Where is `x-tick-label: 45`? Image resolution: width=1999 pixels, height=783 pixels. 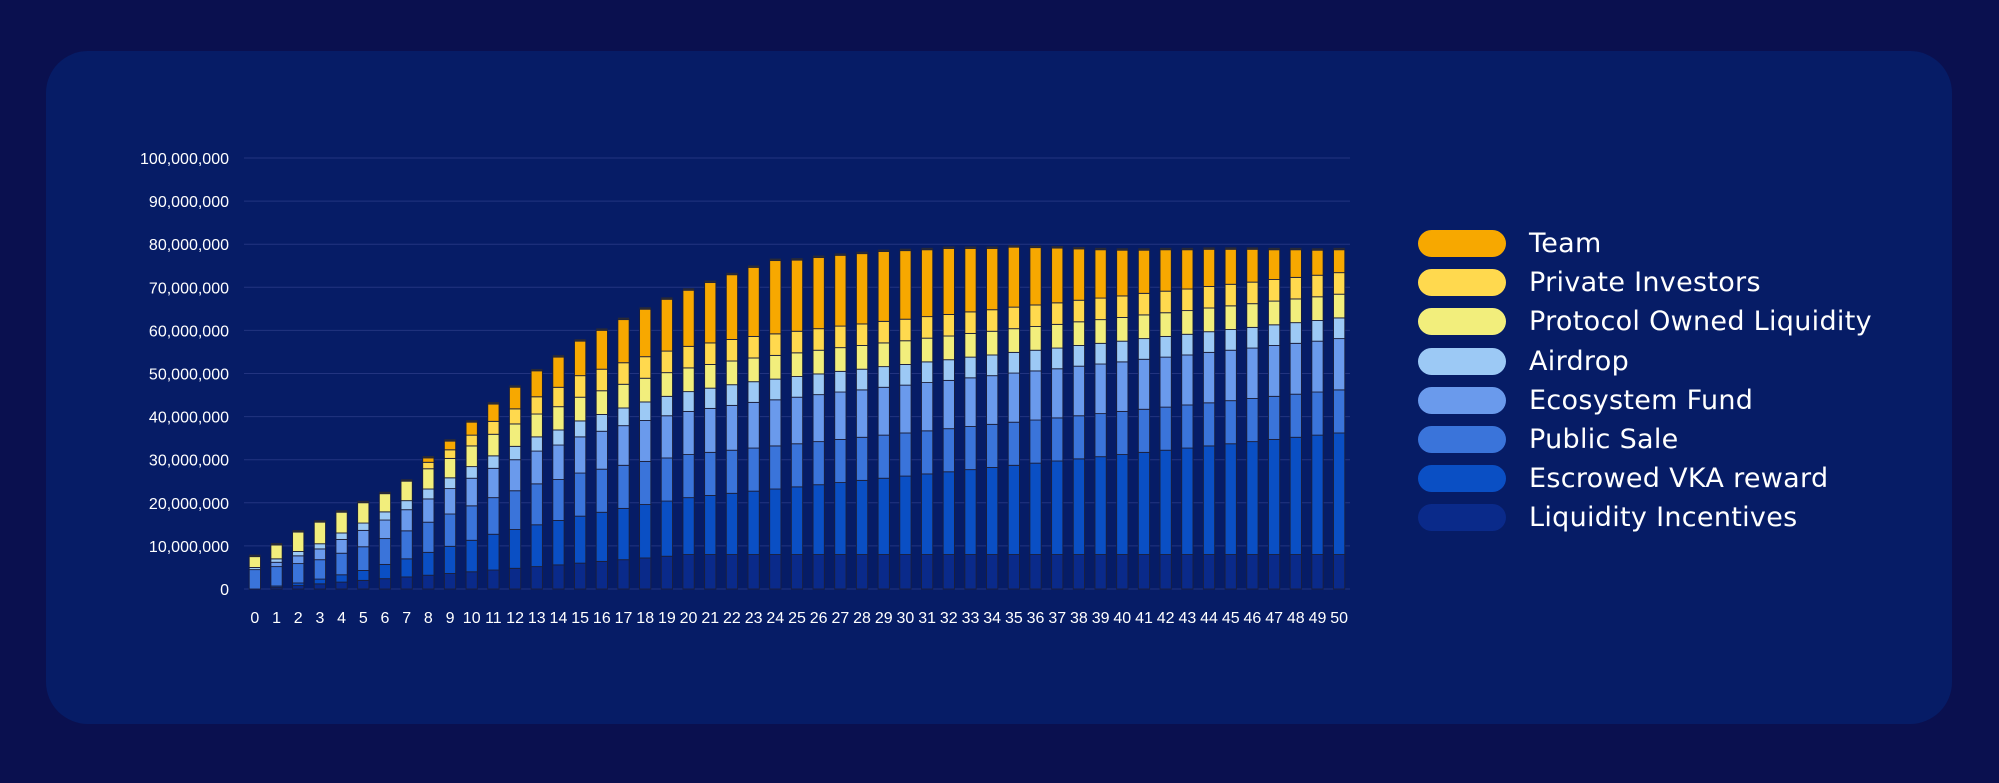 x-tick-label: 45 is located at coordinates (1231, 618).